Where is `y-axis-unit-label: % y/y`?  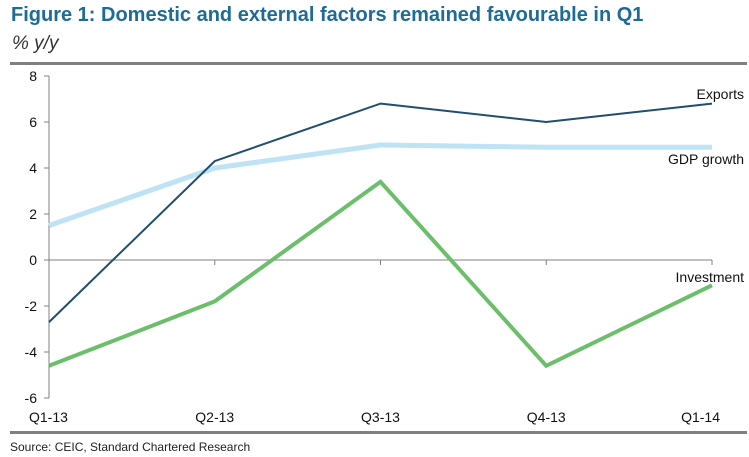 y-axis-unit-label: % y/y is located at coordinates (35, 43).